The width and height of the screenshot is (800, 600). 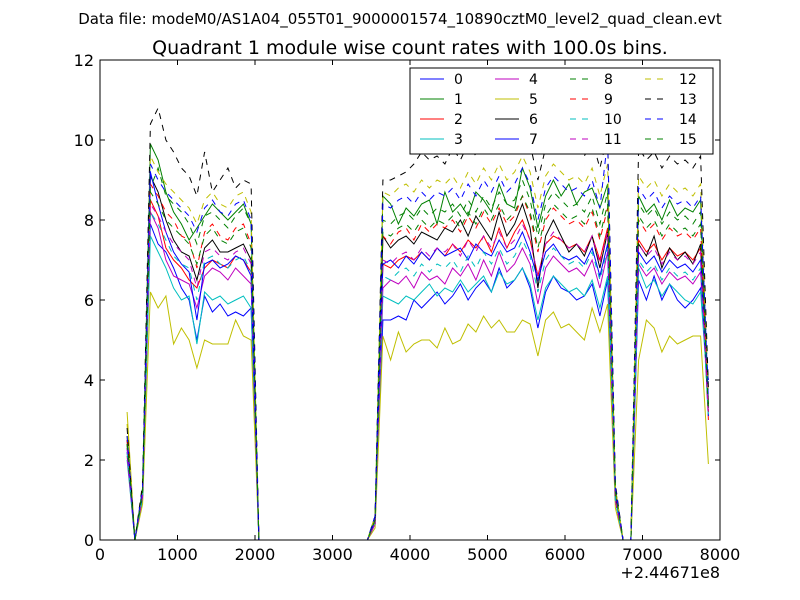 What do you see at coordinates (613, 140) in the screenshot?
I see `legend-label-11: 11` at bounding box center [613, 140].